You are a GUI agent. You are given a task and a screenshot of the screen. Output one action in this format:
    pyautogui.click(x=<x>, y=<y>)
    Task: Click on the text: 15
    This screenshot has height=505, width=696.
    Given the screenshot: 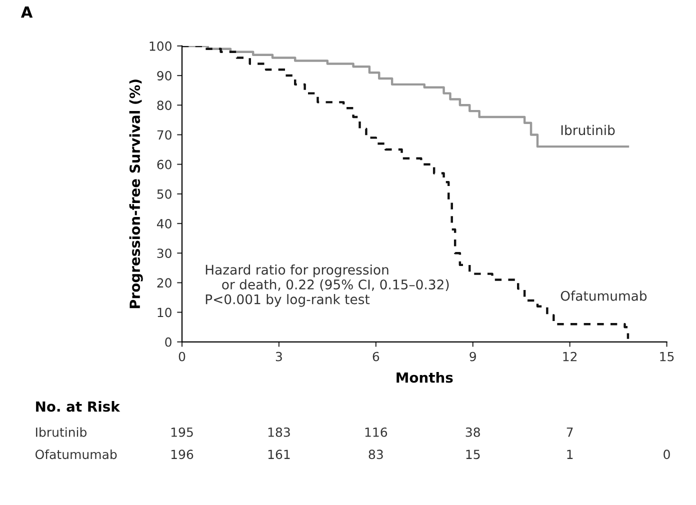 What is the action you would take?
    pyautogui.click(x=473, y=455)
    